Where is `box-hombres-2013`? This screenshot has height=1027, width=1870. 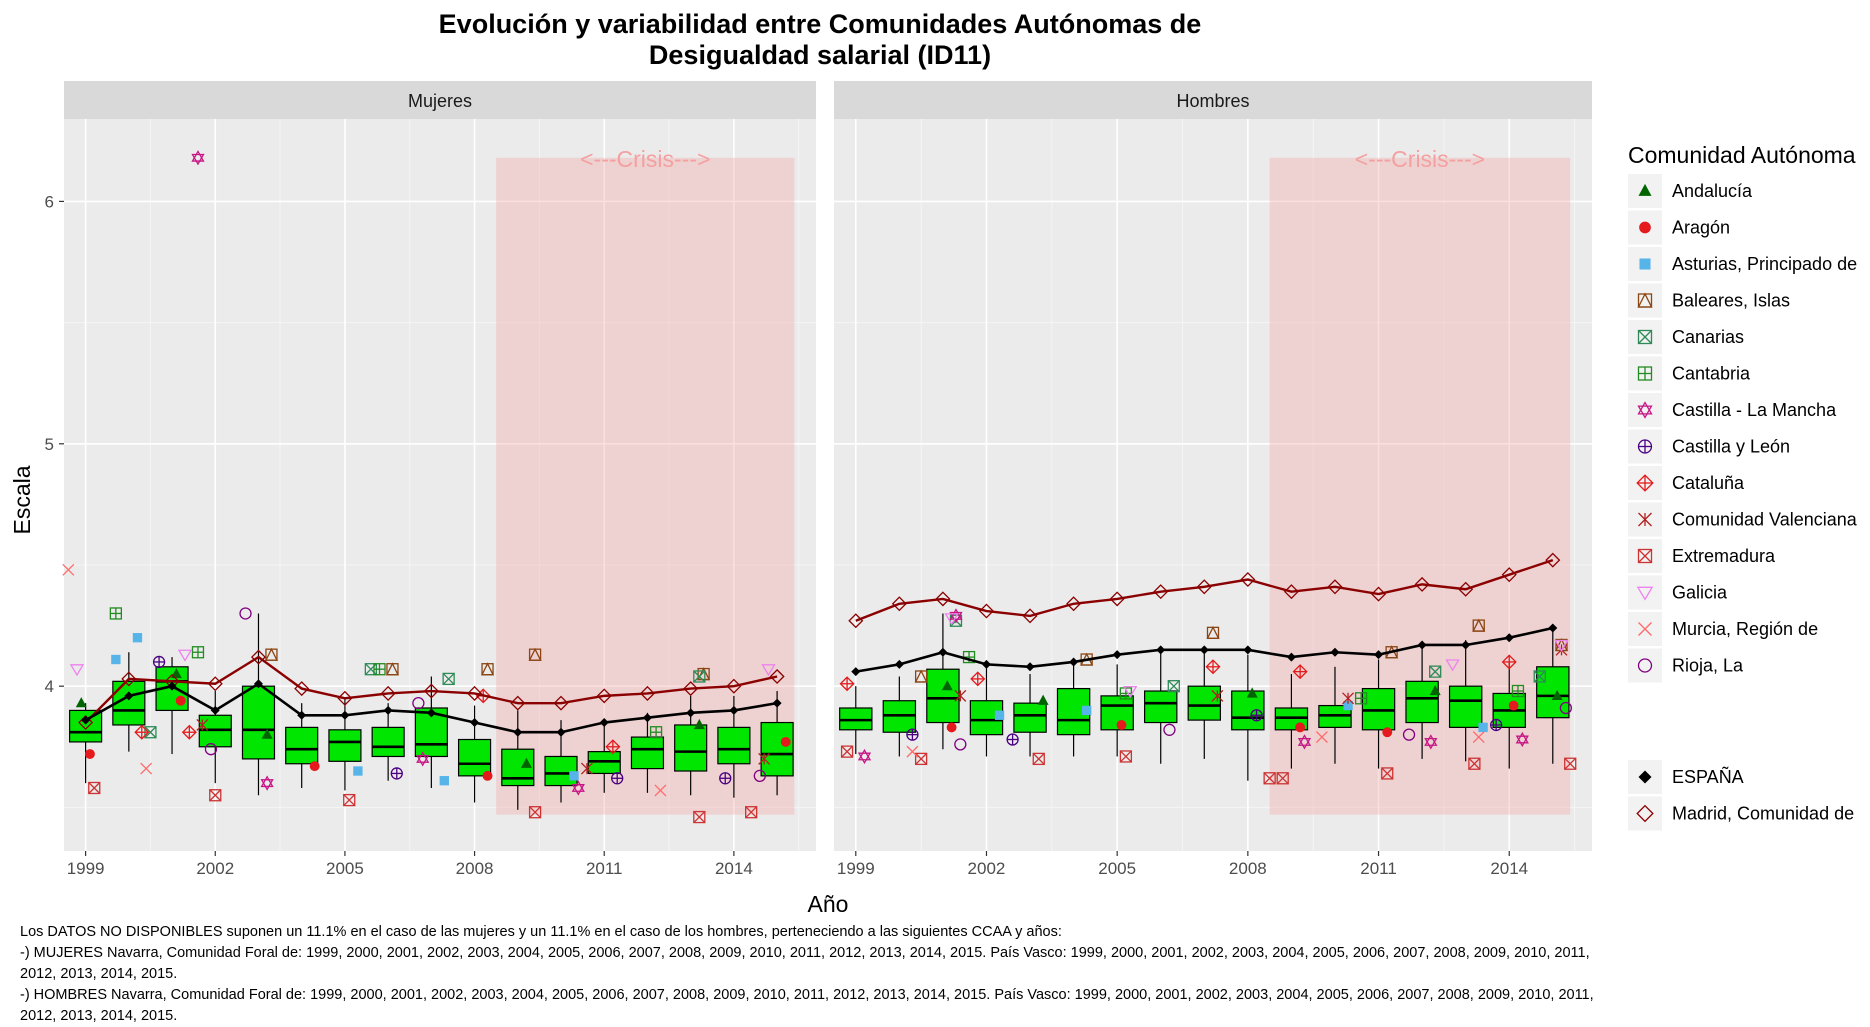
box-hombres-2013 is located at coordinates (1465, 701).